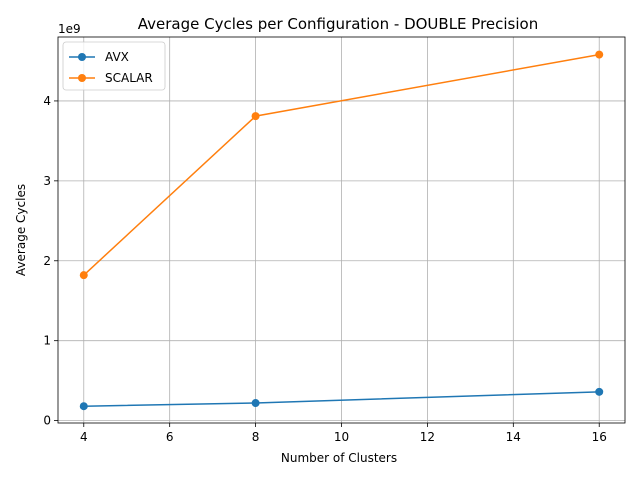 The height and width of the screenshot is (480, 640). Describe the element at coordinates (47, 341) in the screenshot. I see `y-tick-label: 1` at that location.